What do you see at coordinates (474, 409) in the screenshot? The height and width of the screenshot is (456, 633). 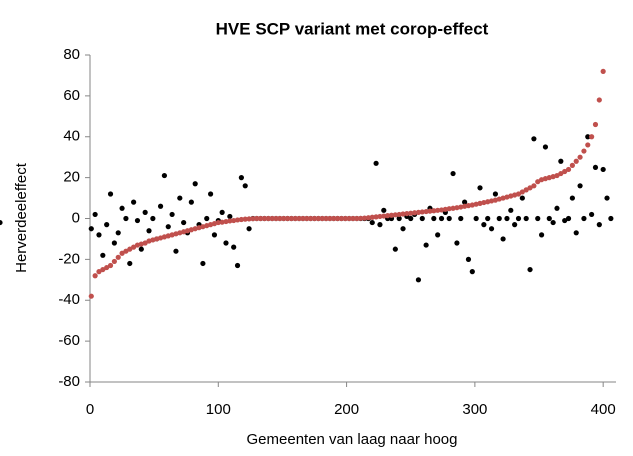 I see `x-tick-label: 300` at bounding box center [474, 409].